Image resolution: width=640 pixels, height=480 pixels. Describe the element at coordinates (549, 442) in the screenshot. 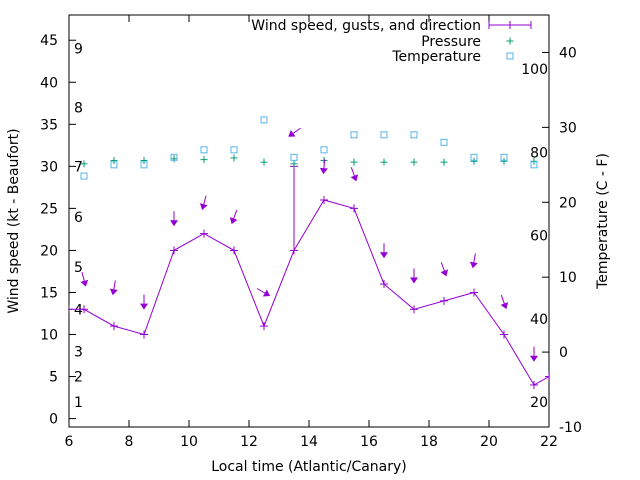

I see `x-tick-label: 22` at that location.